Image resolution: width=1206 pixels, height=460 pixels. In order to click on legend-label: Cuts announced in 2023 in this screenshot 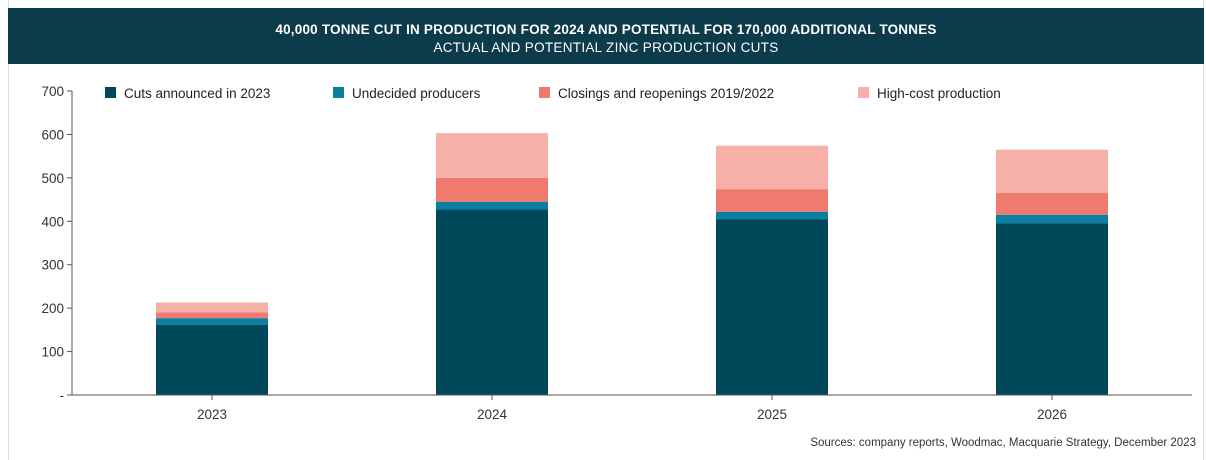, I will do `click(197, 93)`.